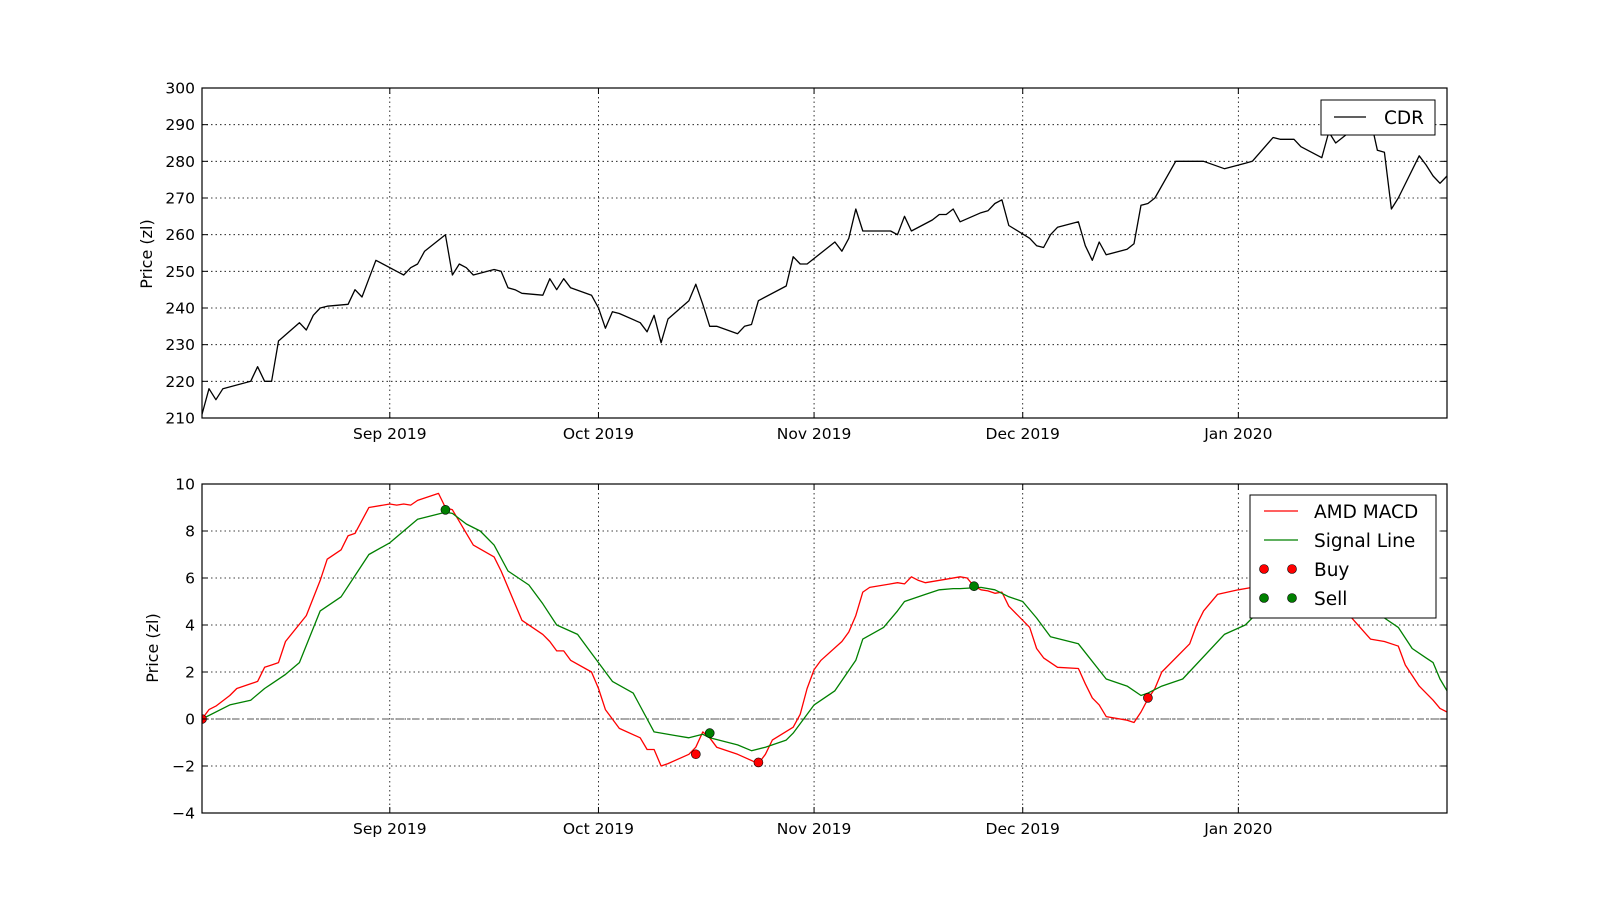  What do you see at coordinates (180, 199) in the screenshot?
I see `price-ytick-label-6: 270` at bounding box center [180, 199].